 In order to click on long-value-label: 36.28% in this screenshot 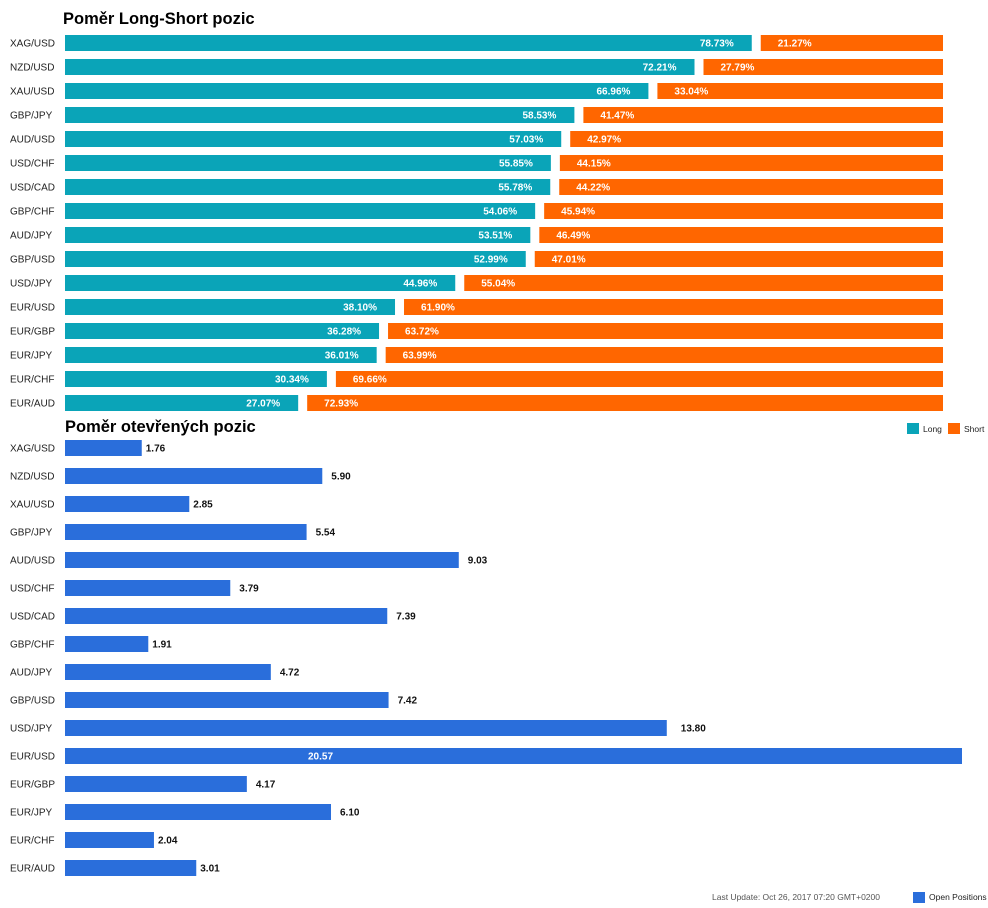, I will do `click(344, 332)`.